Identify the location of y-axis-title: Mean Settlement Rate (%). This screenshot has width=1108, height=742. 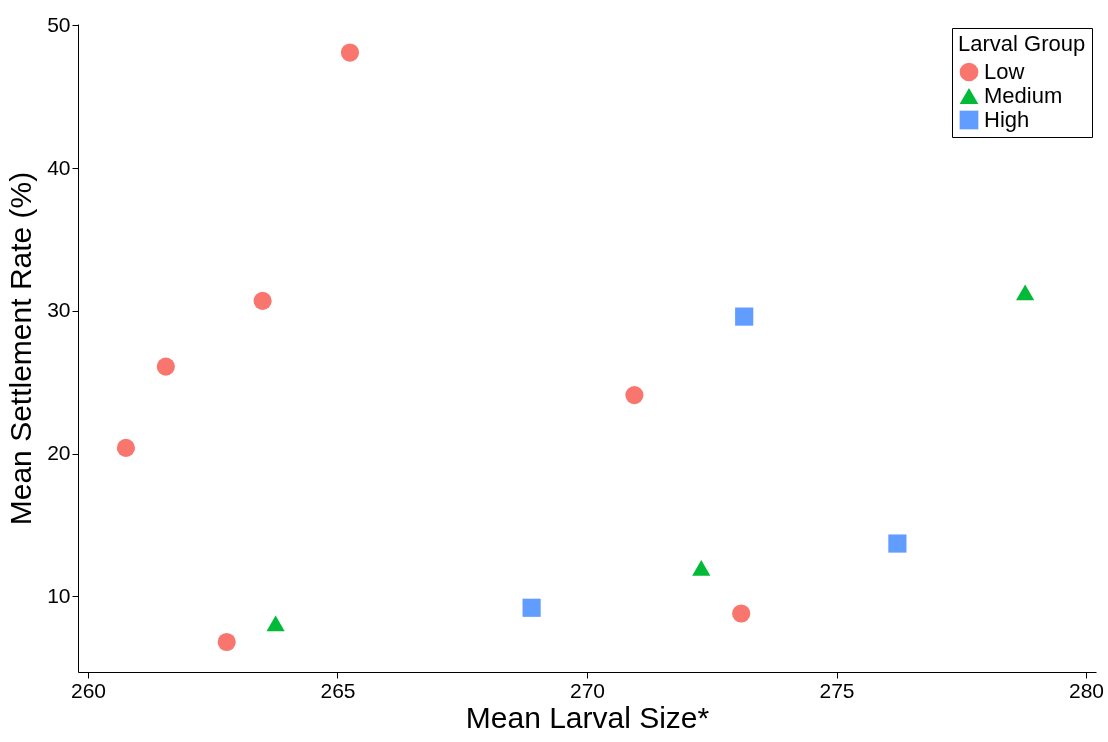
(21, 348).